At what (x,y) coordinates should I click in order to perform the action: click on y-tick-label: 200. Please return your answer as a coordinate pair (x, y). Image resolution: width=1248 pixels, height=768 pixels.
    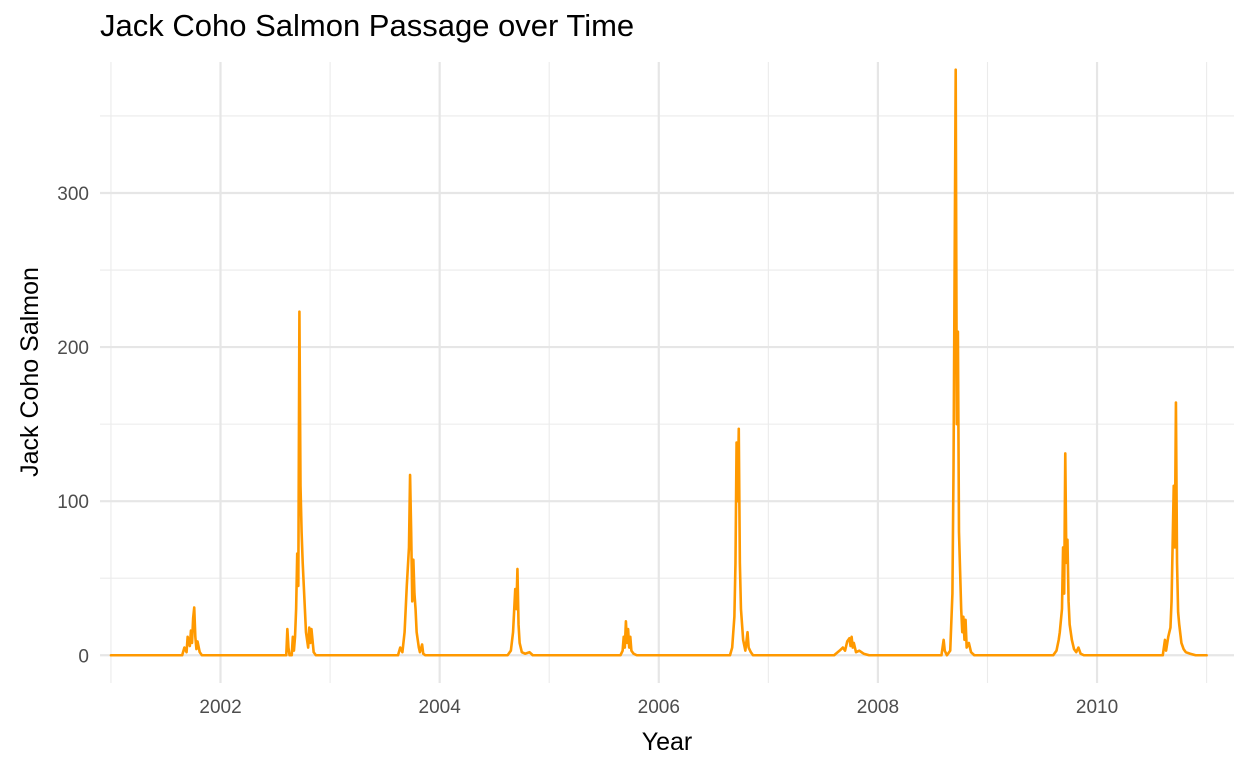
    Looking at the image, I should click on (73, 348).